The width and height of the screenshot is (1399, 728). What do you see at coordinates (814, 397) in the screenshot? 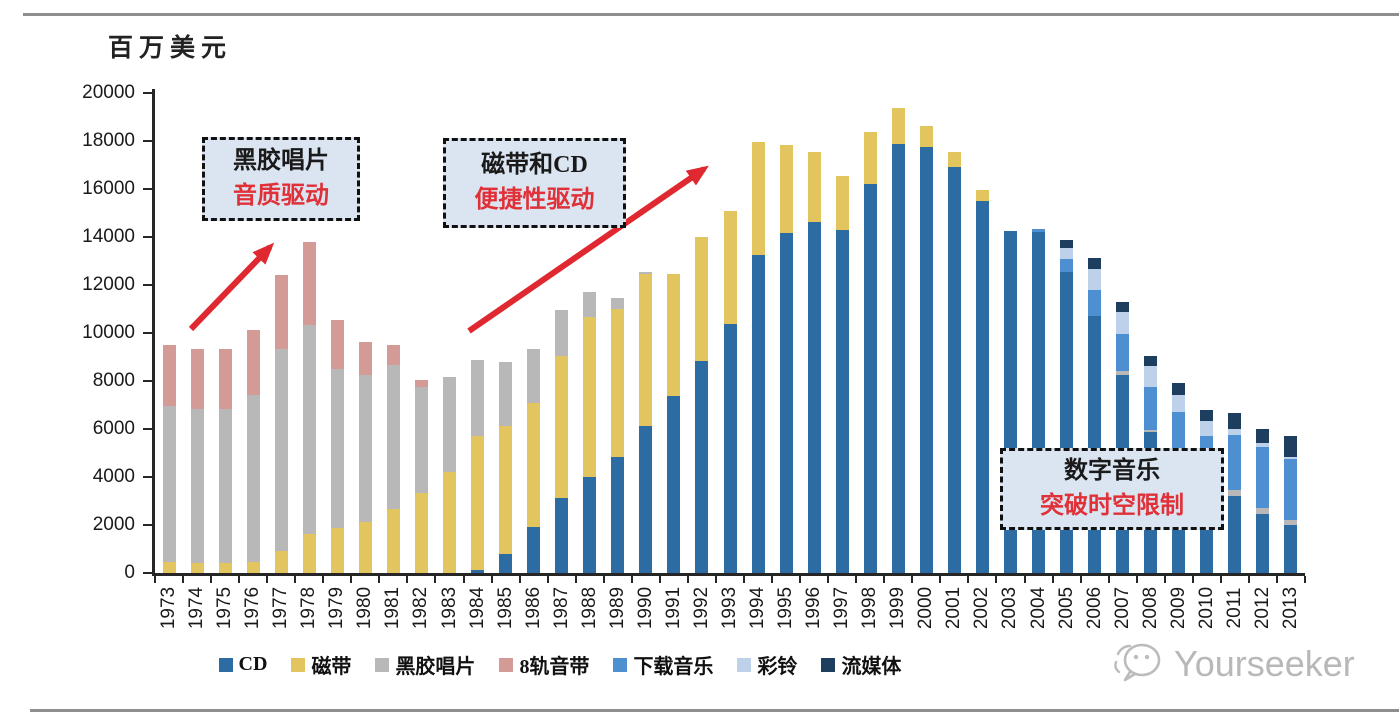
I see `bar-1996-segment` at bounding box center [814, 397].